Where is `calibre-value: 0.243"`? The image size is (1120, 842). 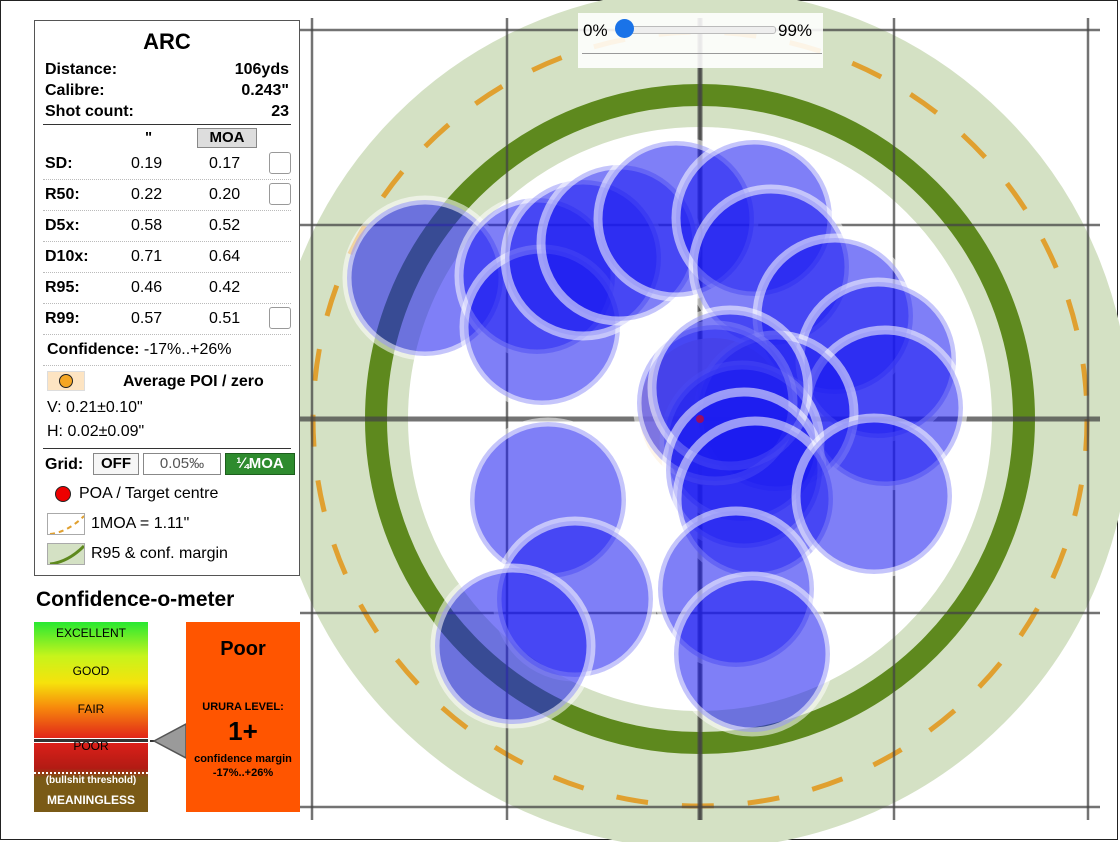 calibre-value: 0.243" is located at coordinates (265, 90).